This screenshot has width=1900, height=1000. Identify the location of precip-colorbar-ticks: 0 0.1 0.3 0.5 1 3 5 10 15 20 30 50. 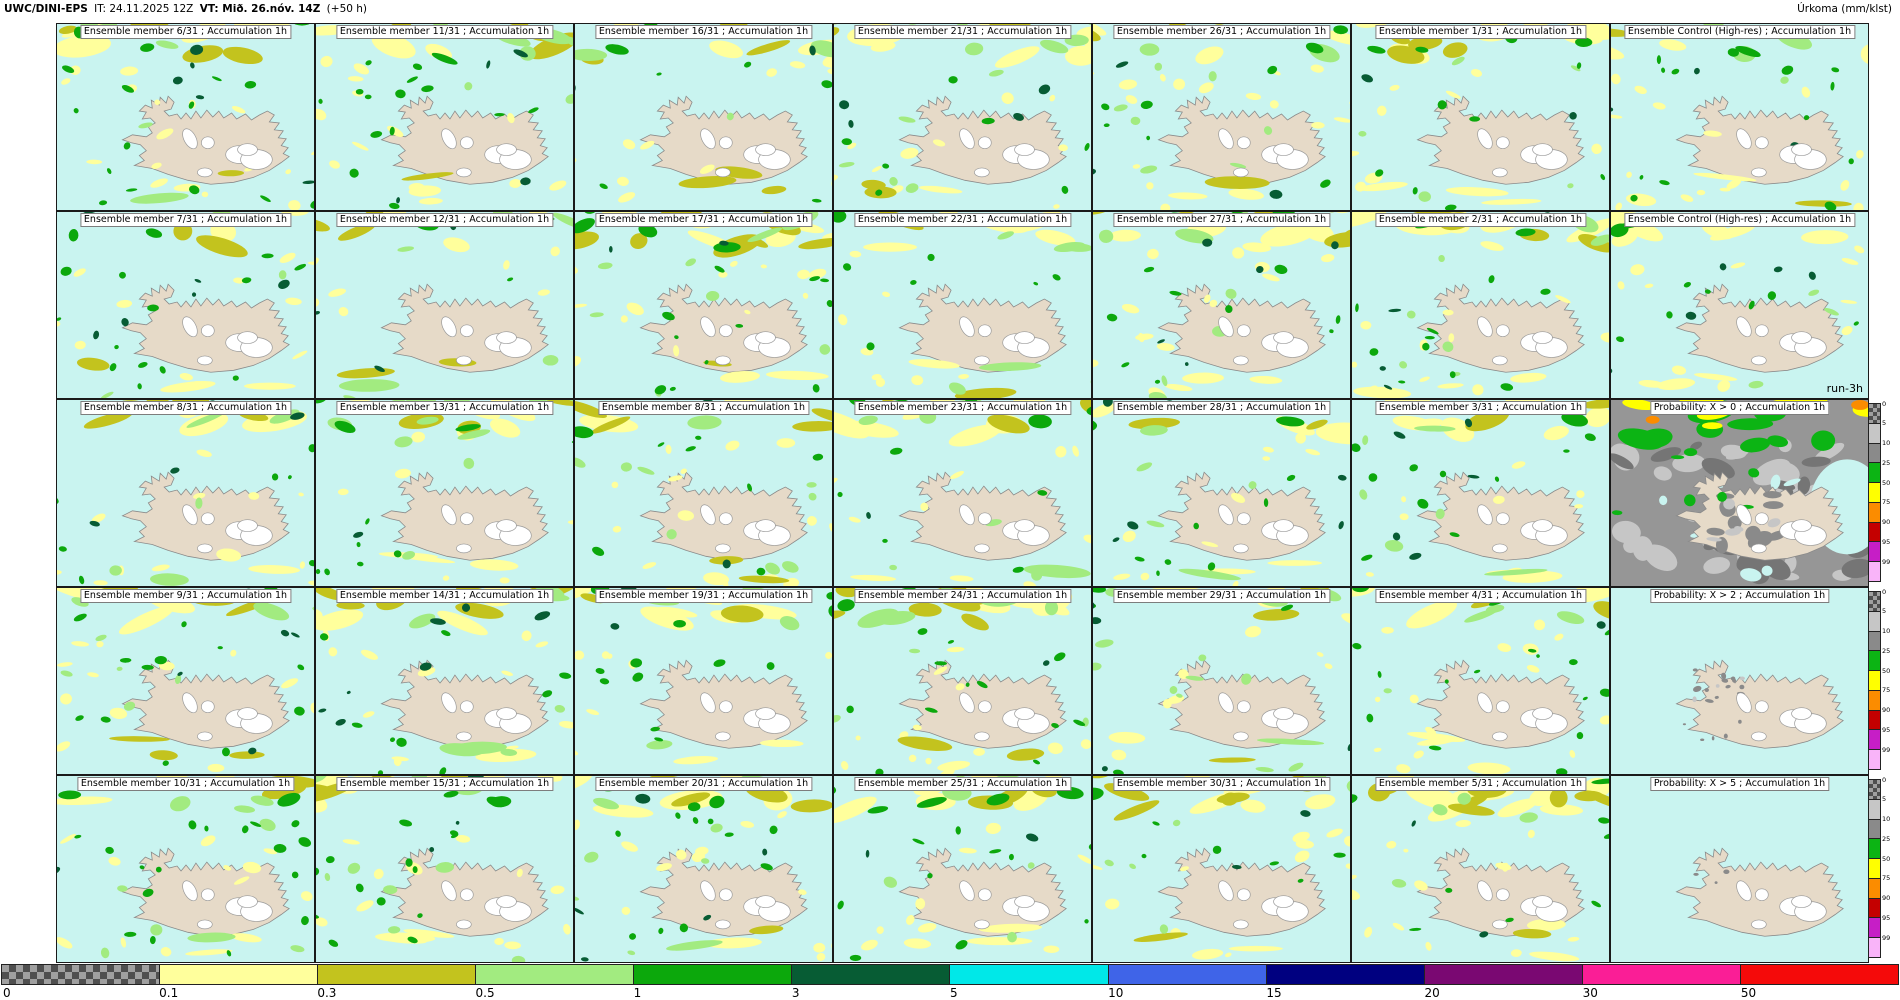
(950, 993).